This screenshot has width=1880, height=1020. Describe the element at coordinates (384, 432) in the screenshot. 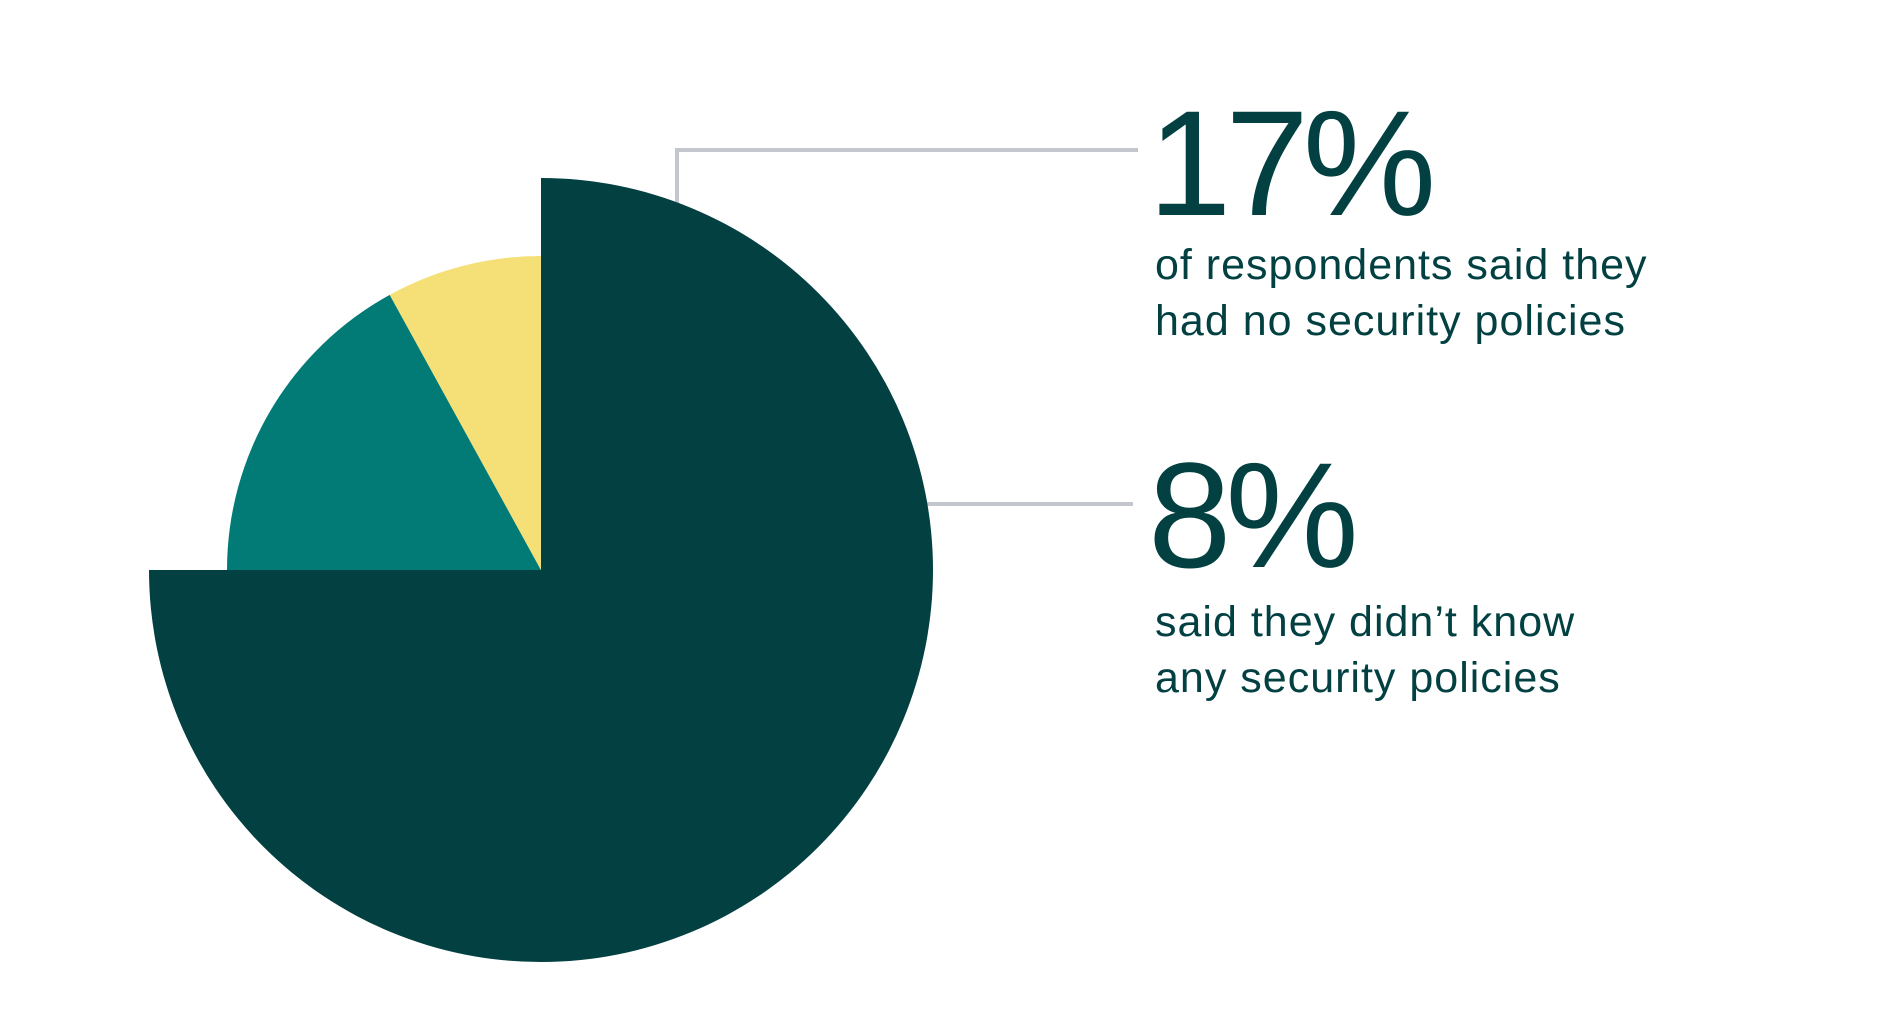

I see `pie-slice-17-percent` at that location.